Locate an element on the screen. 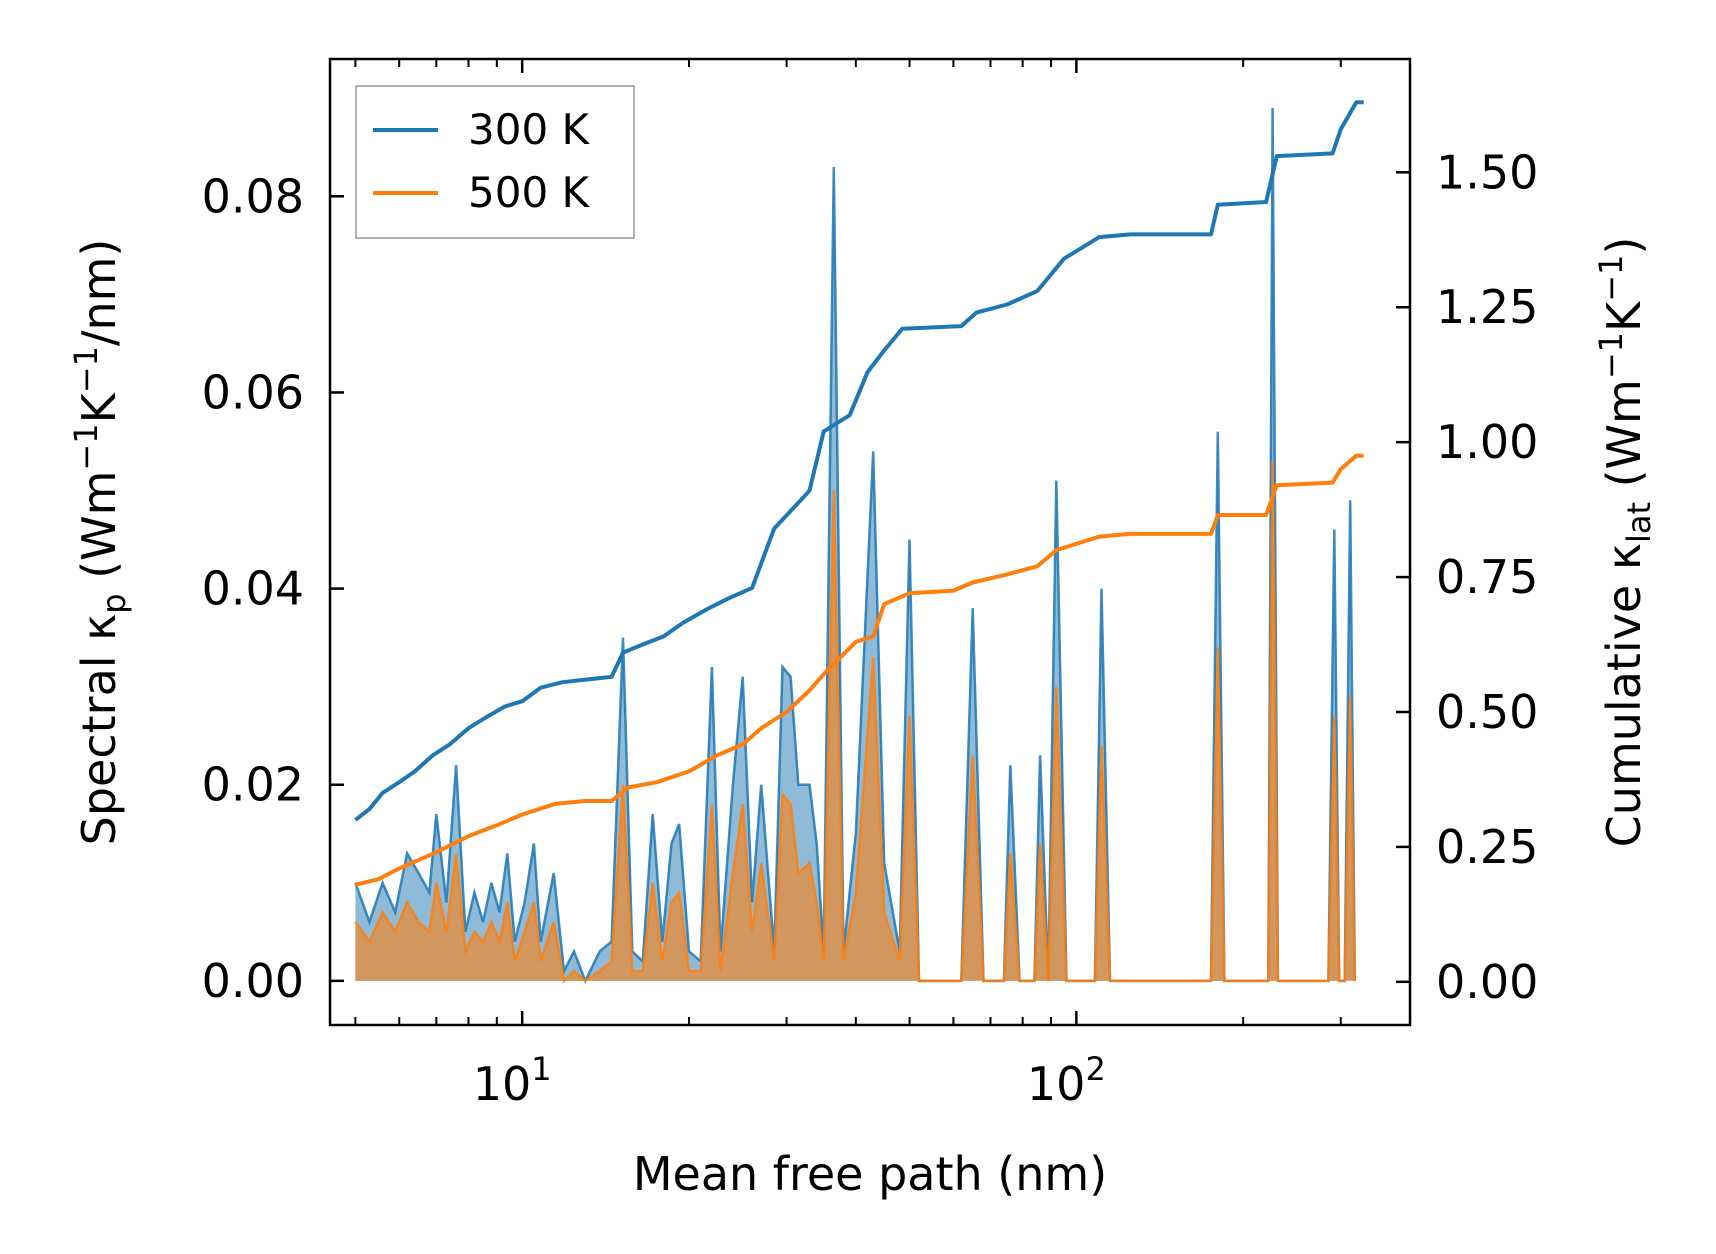 The image size is (1716, 1254). legend-box is located at coordinates (495, 162).